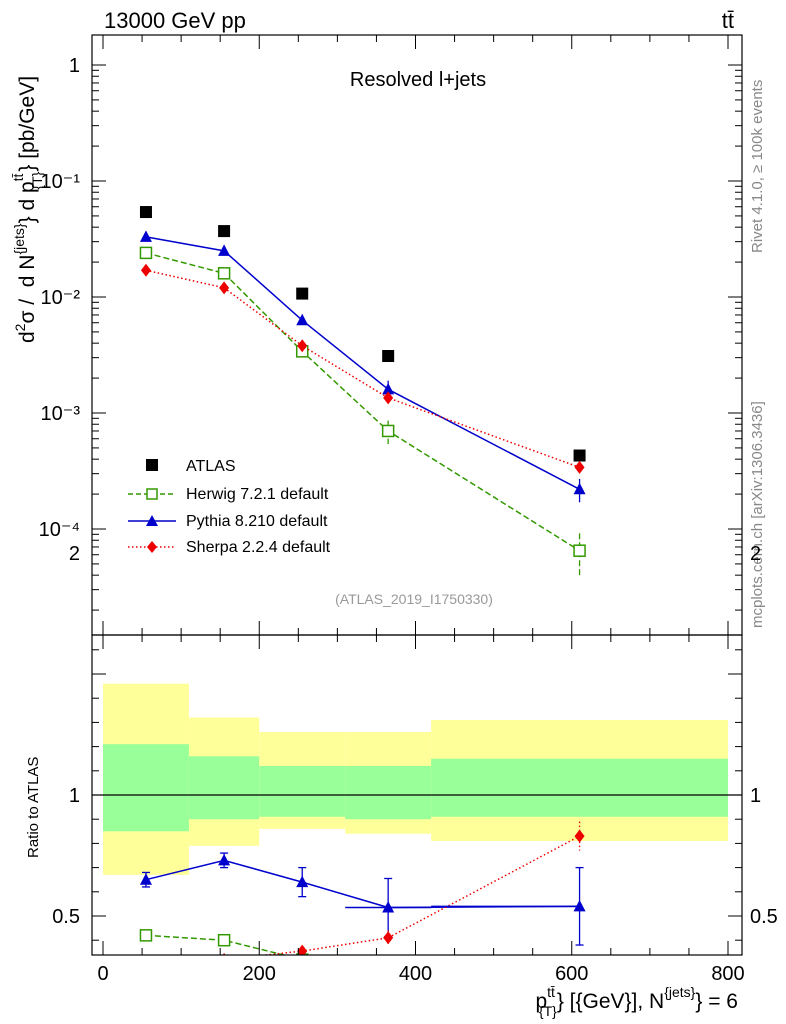 The image size is (786, 1024). Describe the element at coordinates (636, 1001) in the screenshot. I see `x-axis-label: ptt̄ {T}} [{GeV}], N{jets}} = 6` at that location.